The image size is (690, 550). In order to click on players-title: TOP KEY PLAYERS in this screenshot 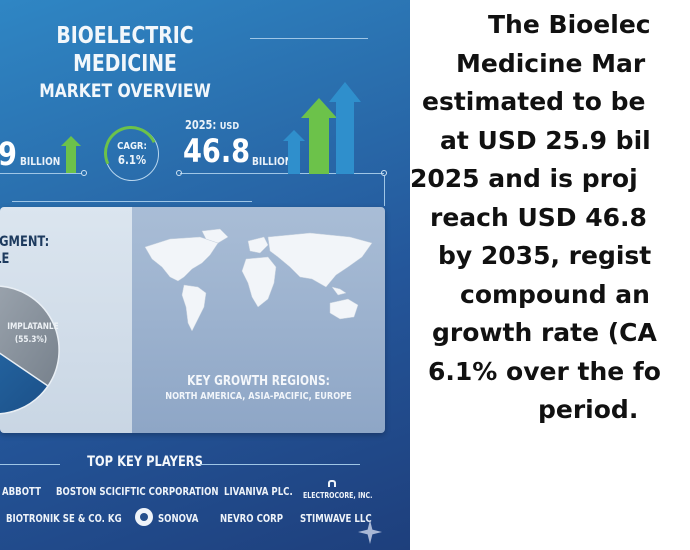, I will do `click(145, 462)`.